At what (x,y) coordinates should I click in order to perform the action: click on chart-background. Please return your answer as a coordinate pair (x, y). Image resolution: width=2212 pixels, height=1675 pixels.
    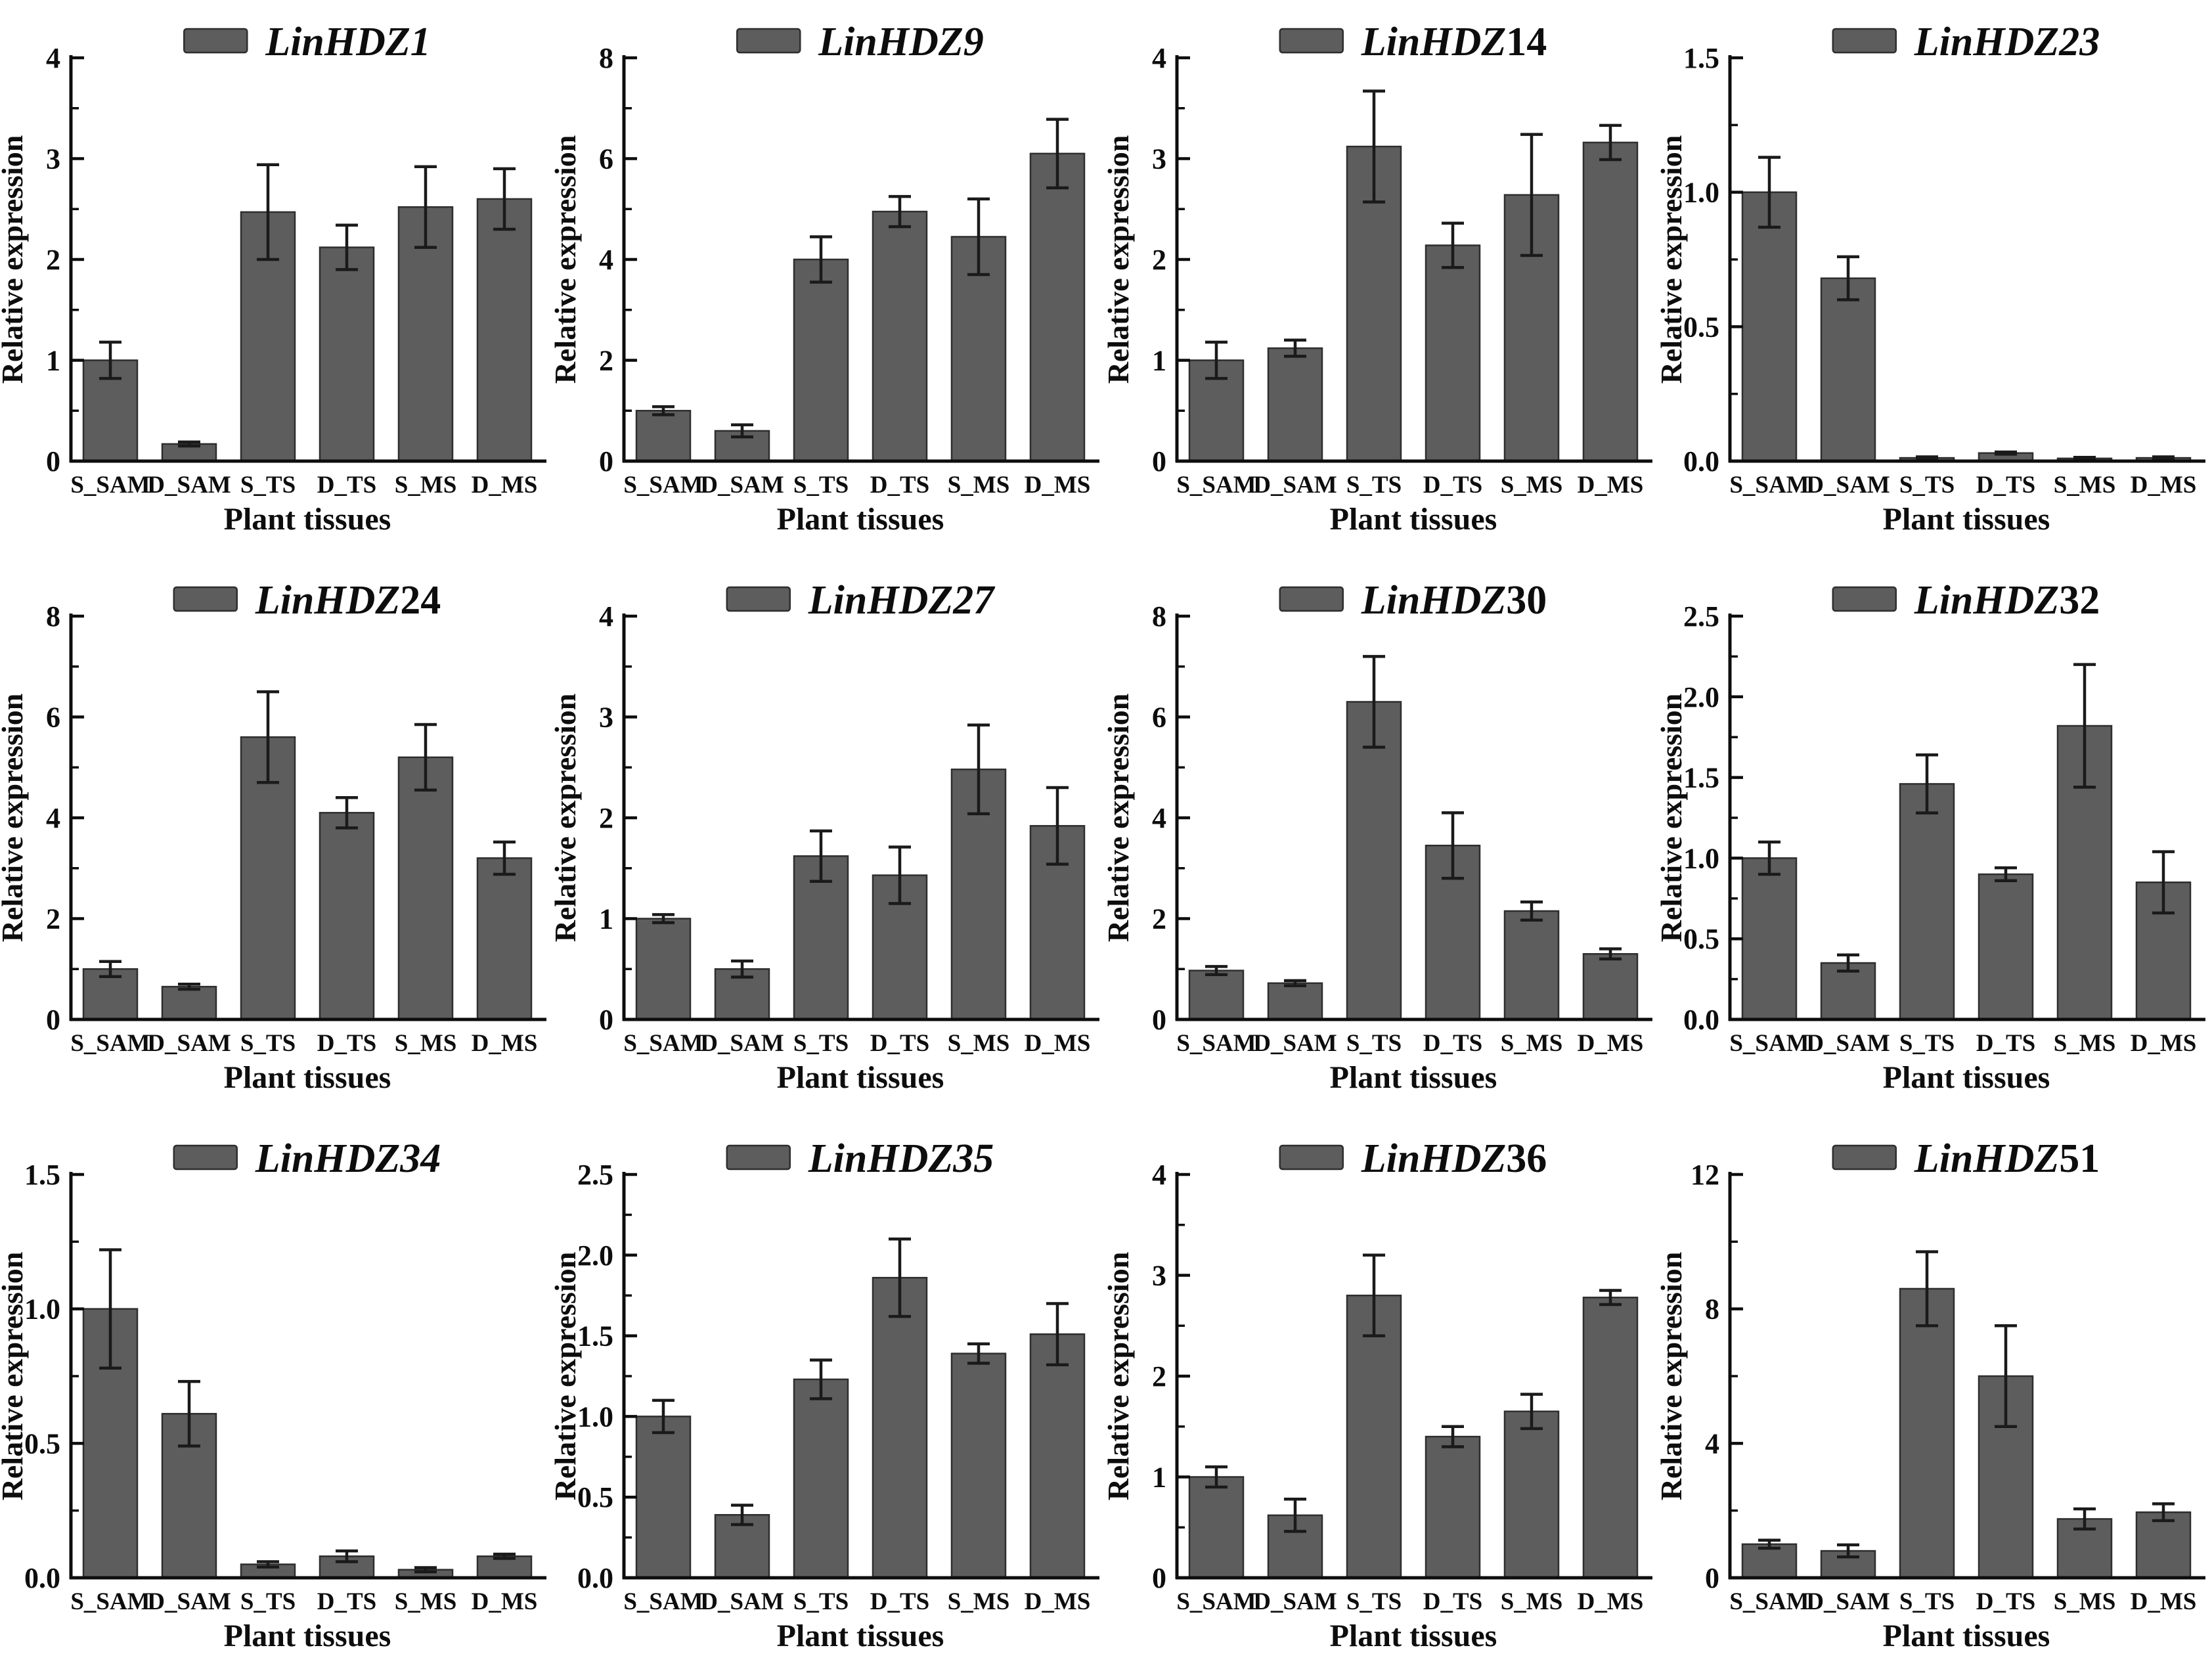
    Looking at the image, I should click on (829, 837).